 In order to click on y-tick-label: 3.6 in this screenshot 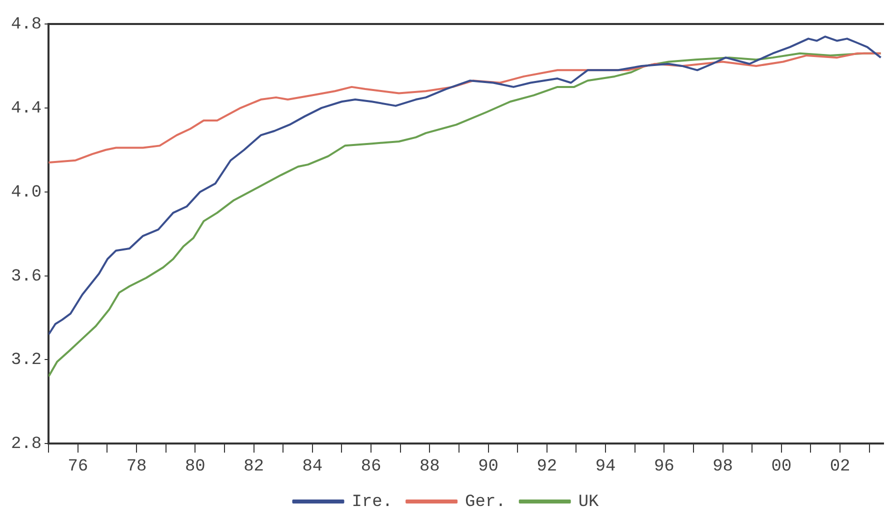, I will do `click(26, 276)`.